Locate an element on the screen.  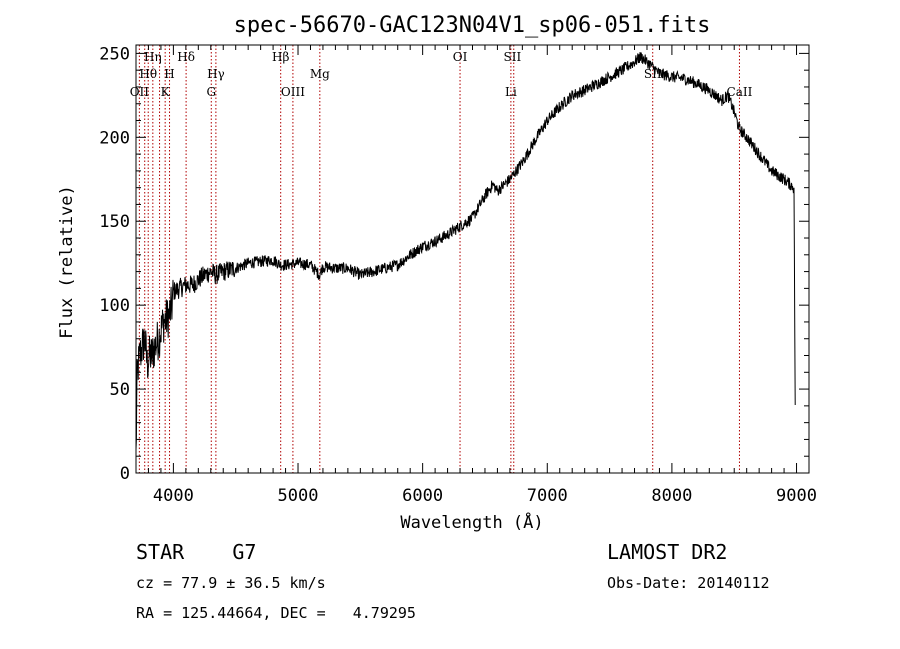
line-label: G is located at coordinates (211, 92).